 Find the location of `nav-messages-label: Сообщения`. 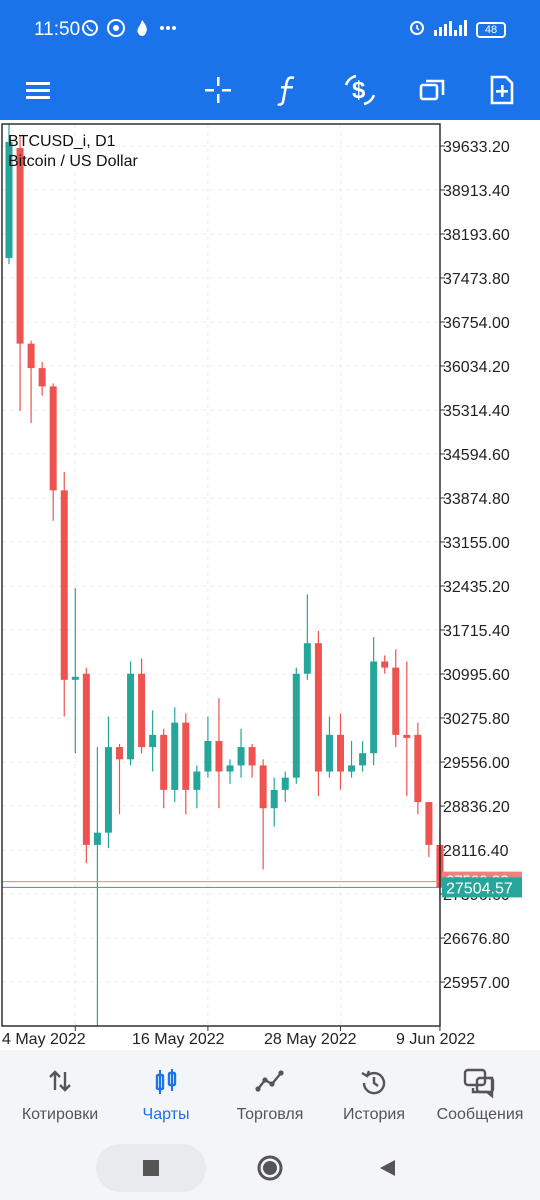

nav-messages-label: Сообщения is located at coordinates (480, 1114).